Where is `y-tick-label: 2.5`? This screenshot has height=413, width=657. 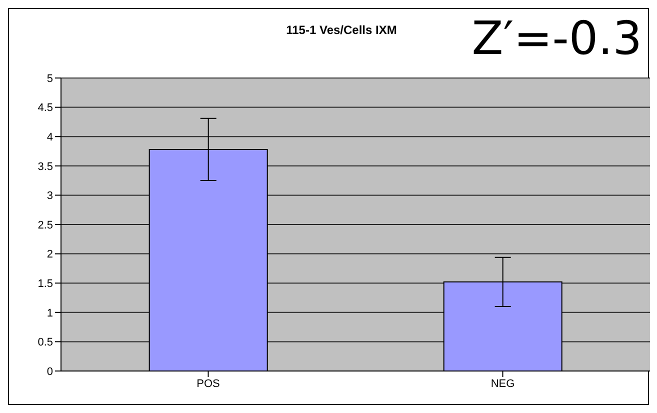
y-tick-label: 2.5 is located at coordinates (45, 225).